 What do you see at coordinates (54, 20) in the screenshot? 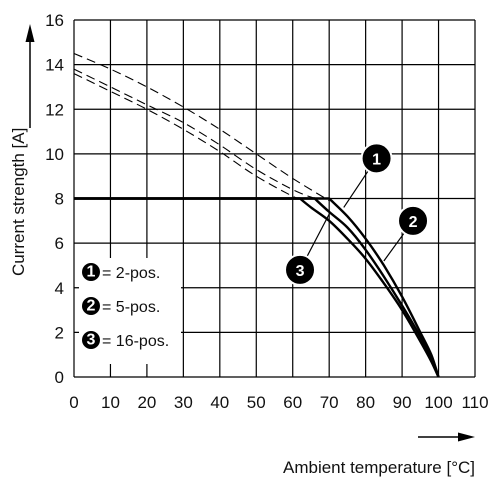
I see `y-tick-label: 16` at bounding box center [54, 20].